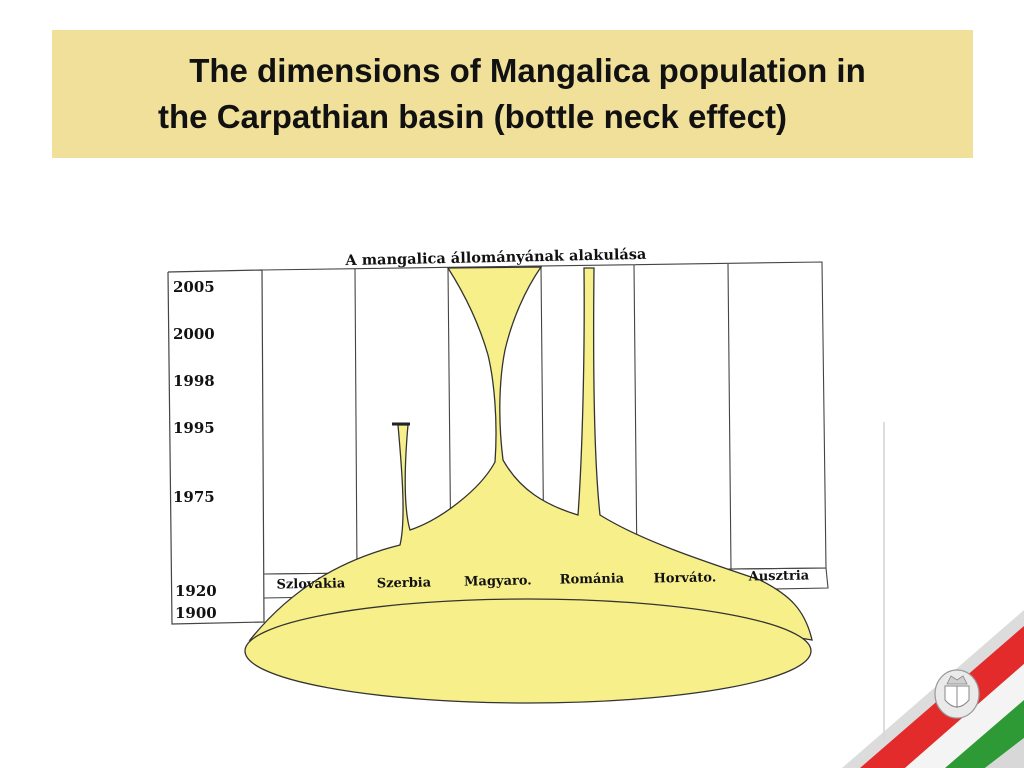  I want to click on year-label-2005: 2005, so click(194, 287).